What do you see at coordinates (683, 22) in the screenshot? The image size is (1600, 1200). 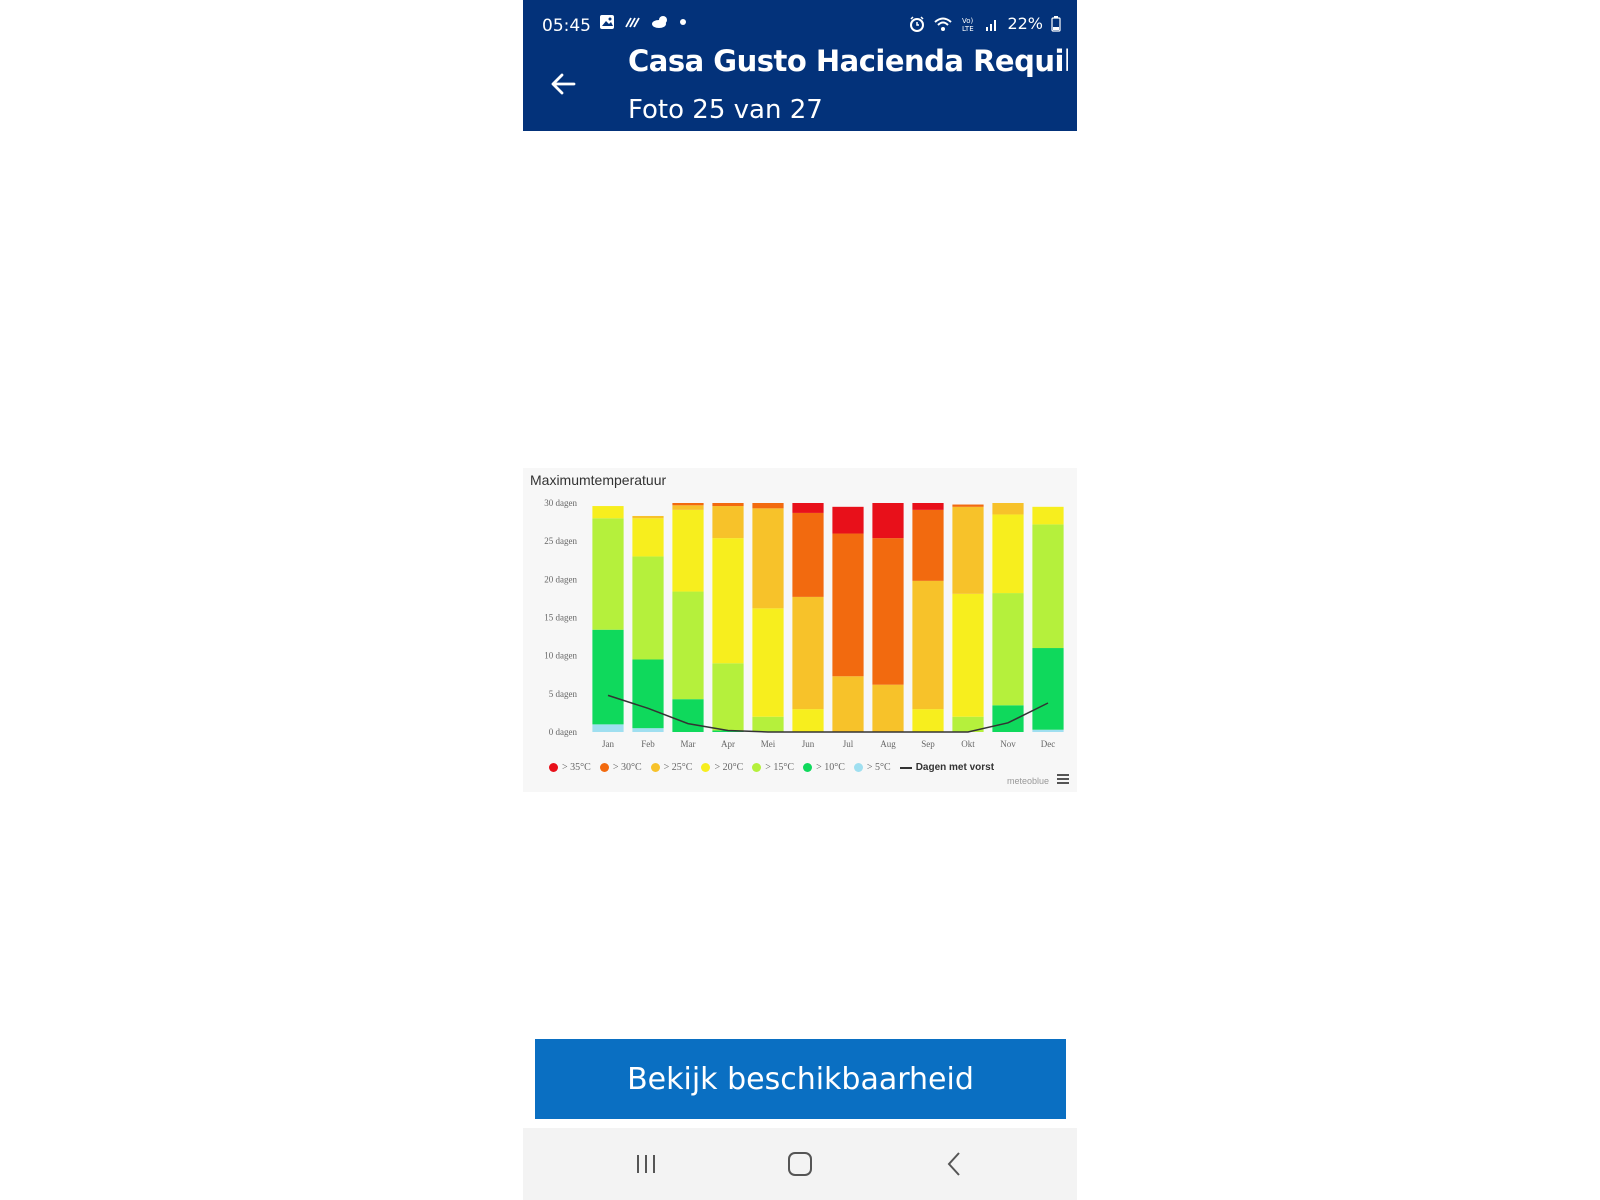 I see `notification-dot-icon` at bounding box center [683, 22].